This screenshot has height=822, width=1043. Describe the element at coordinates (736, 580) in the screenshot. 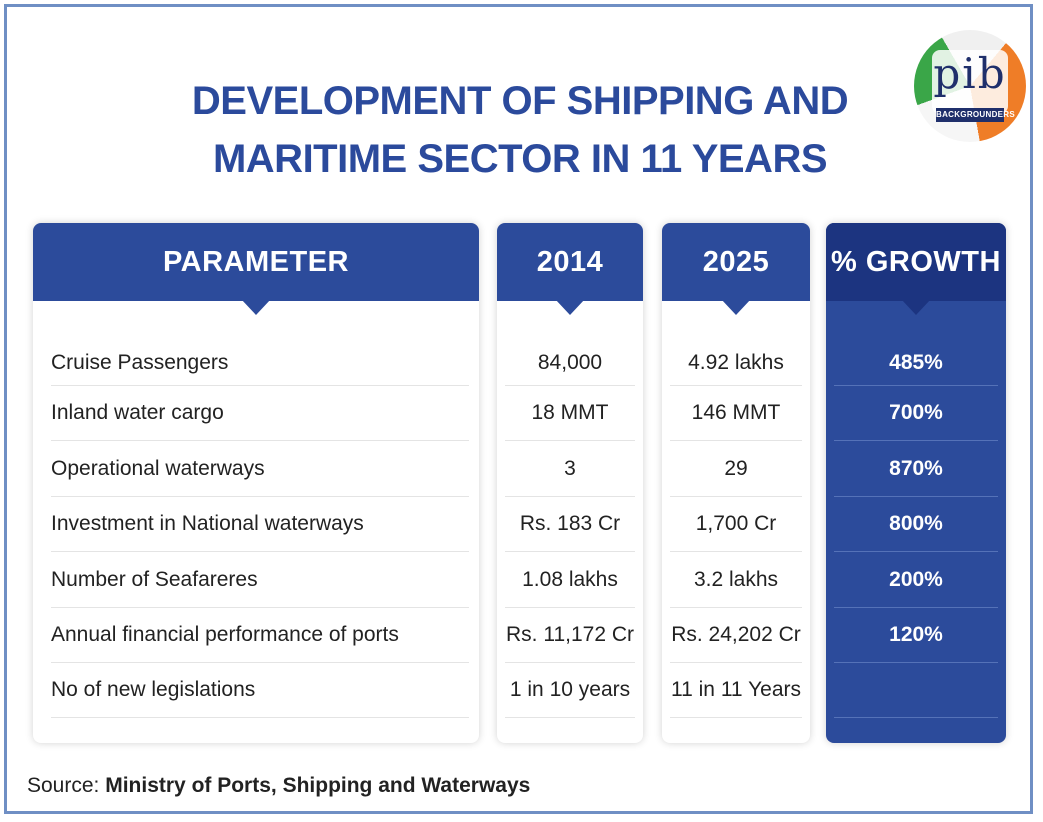

I see `table-cell: 3.2 lakhs` at that location.